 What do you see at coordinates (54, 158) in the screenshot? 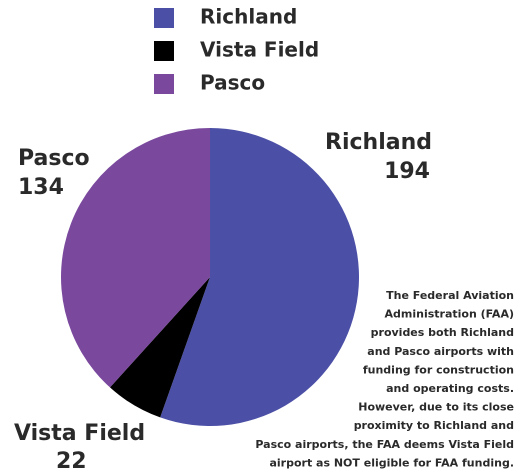
I see `slice-name: Pasco` at bounding box center [54, 158].